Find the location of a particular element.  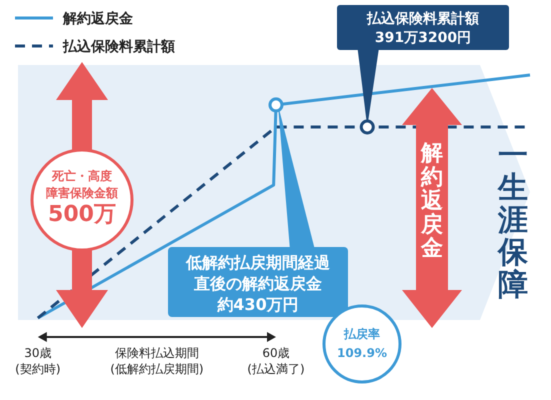

annotation: 払込保険料累計額 391万3200円 is located at coordinates (422, 28).